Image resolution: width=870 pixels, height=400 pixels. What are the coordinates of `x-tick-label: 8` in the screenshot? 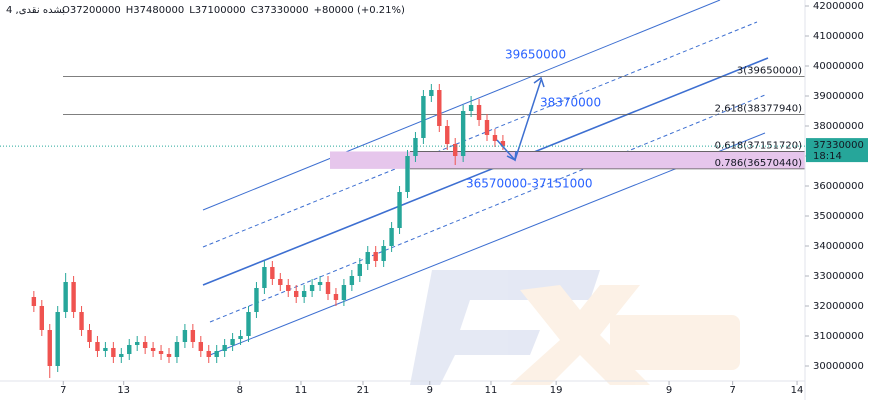 It's located at (240, 390).